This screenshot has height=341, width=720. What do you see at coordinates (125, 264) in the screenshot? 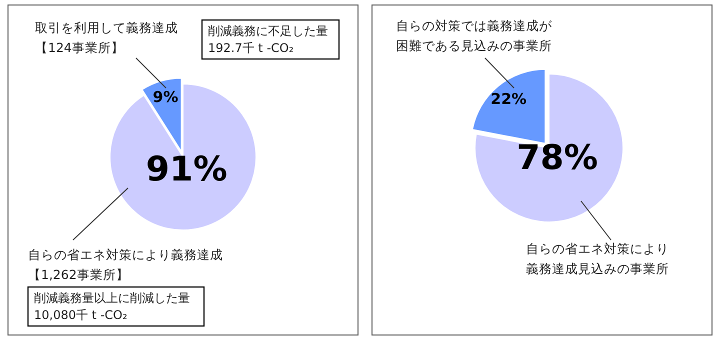
I see `slice-label: 自らの省エネ対策により義務達成【1,262事業所】` at bounding box center [125, 264].